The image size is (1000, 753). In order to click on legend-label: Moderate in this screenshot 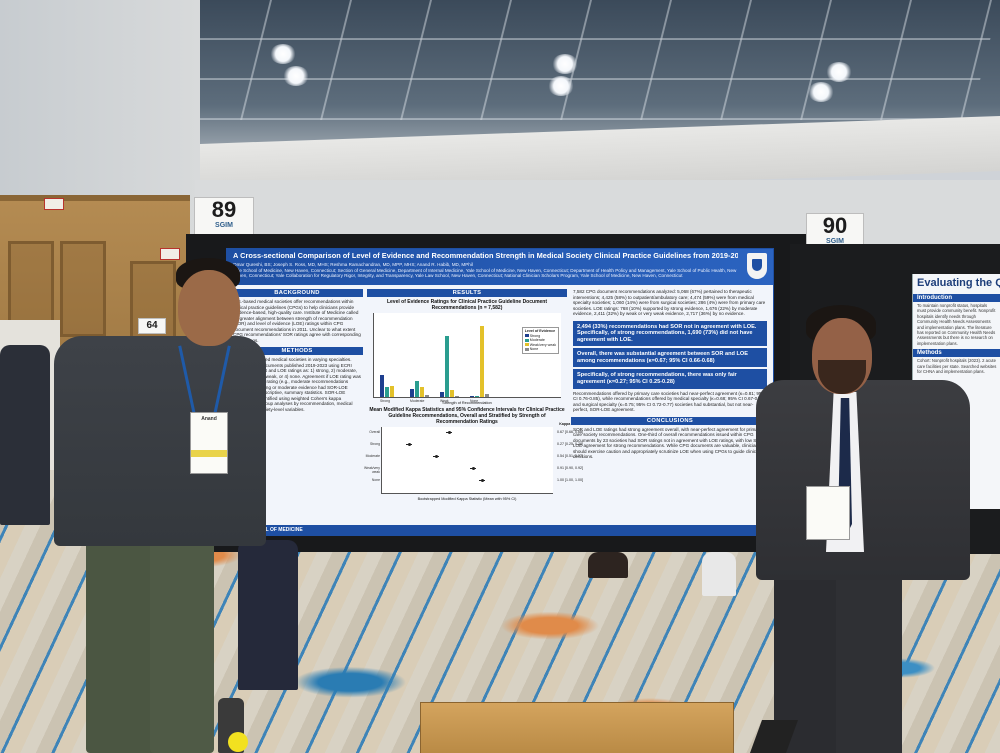, I will do `click(537, 340)`.